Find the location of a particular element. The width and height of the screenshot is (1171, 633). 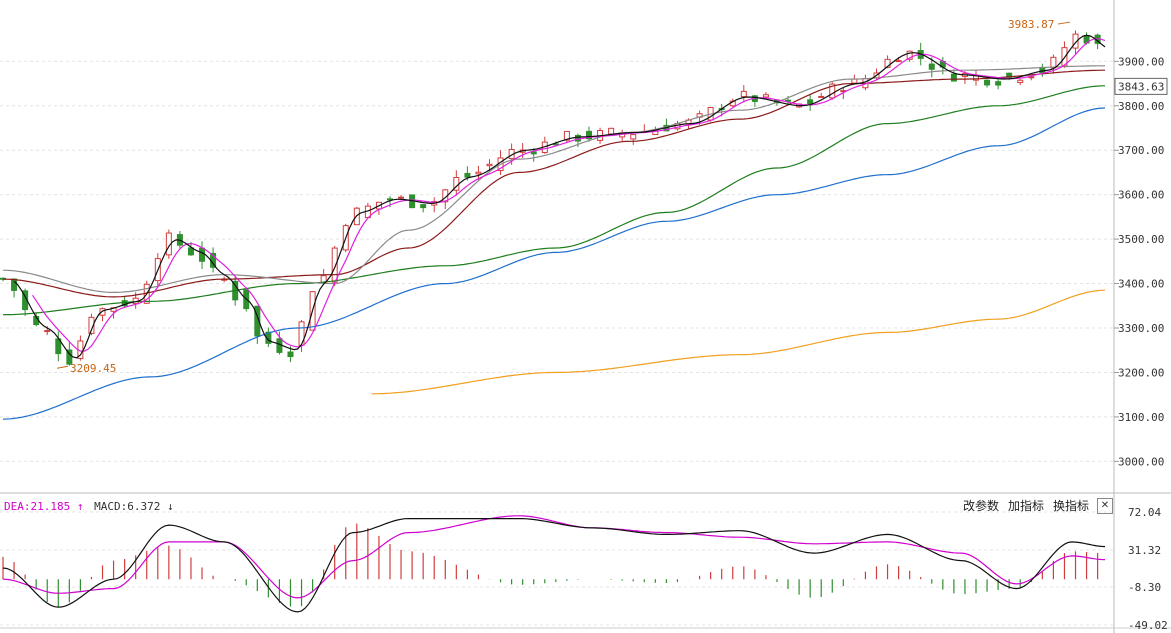

dea-arrow: ↑ is located at coordinates (80, 506).